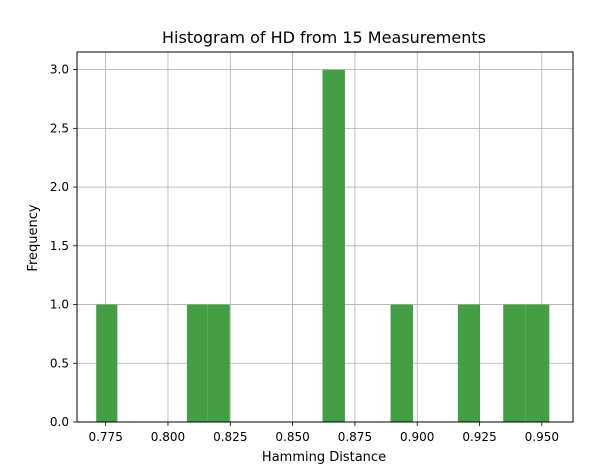  I want to click on x-tick-label: 0.800, so click(168, 437).